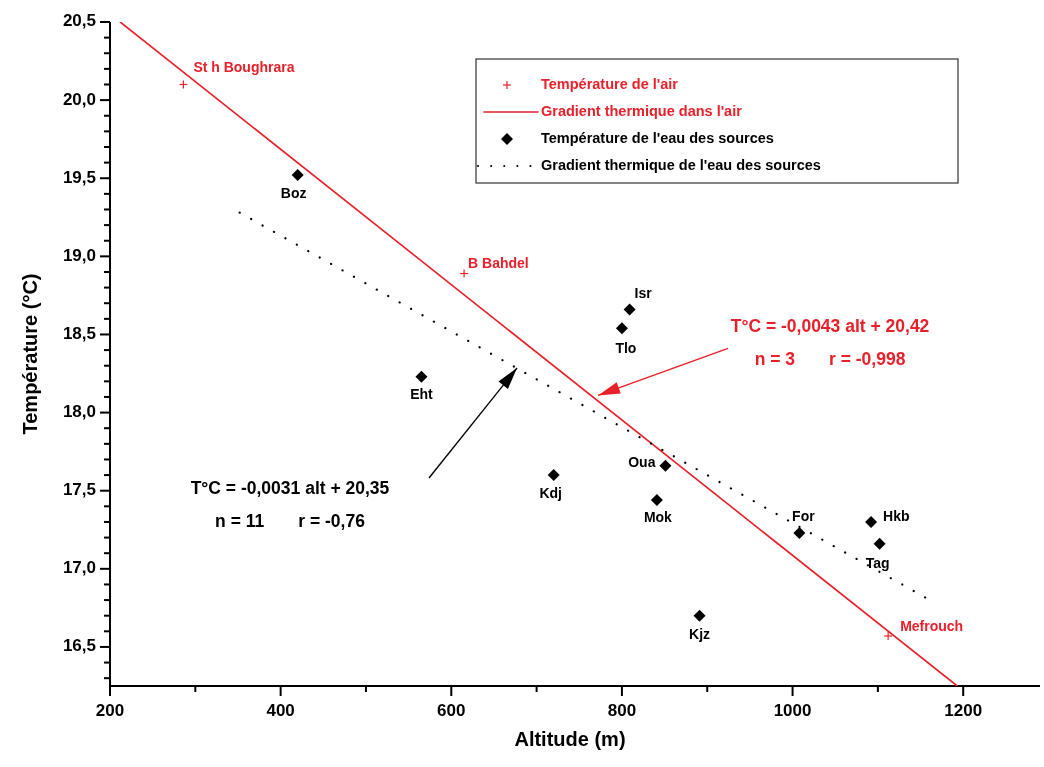  Describe the element at coordinates (30, 354) in the screenshot. I see `y-axis-title: Température (°C)` at that location.